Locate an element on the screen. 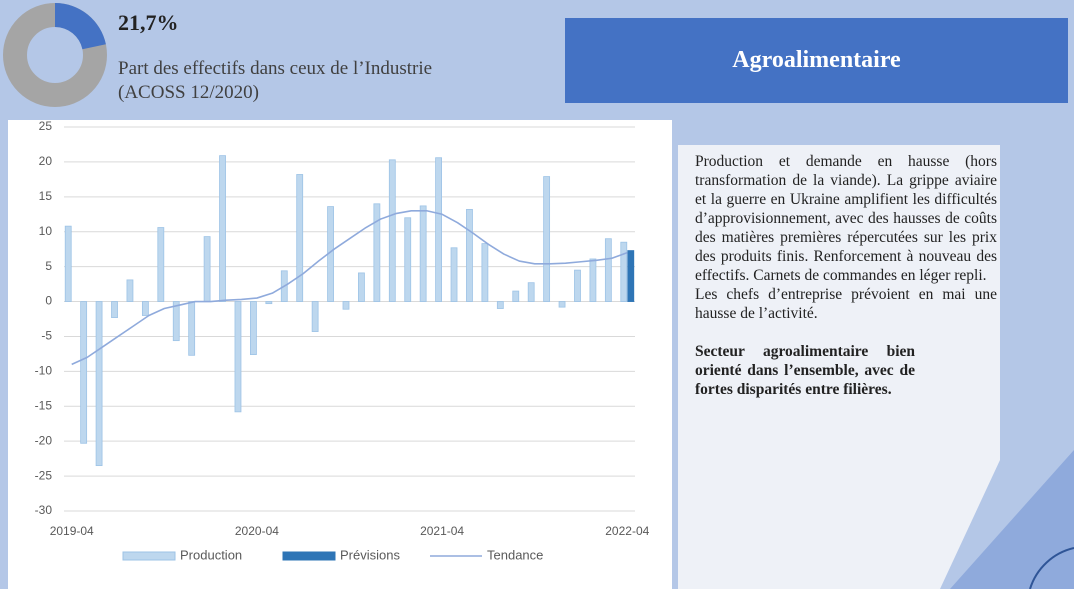  sector-title: Agroalimentaire is located at coordinates (816, 60).